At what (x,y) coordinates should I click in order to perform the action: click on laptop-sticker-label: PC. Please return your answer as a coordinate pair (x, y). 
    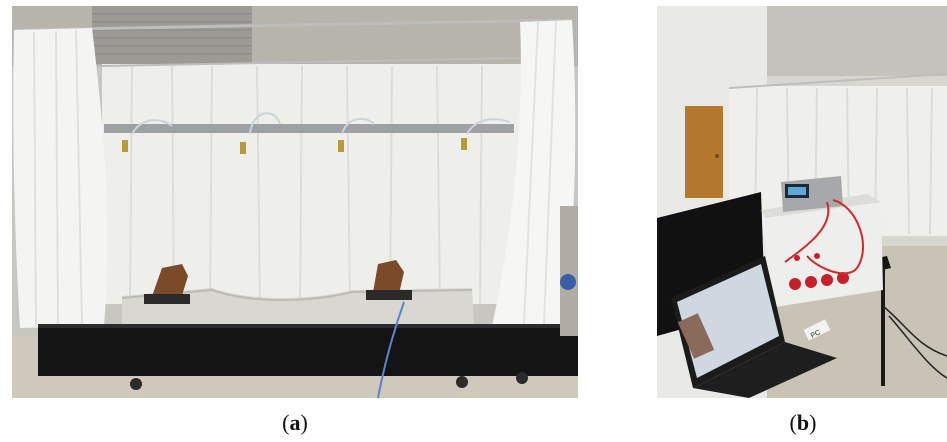
    Looking at the image, I should click on (816, 334).